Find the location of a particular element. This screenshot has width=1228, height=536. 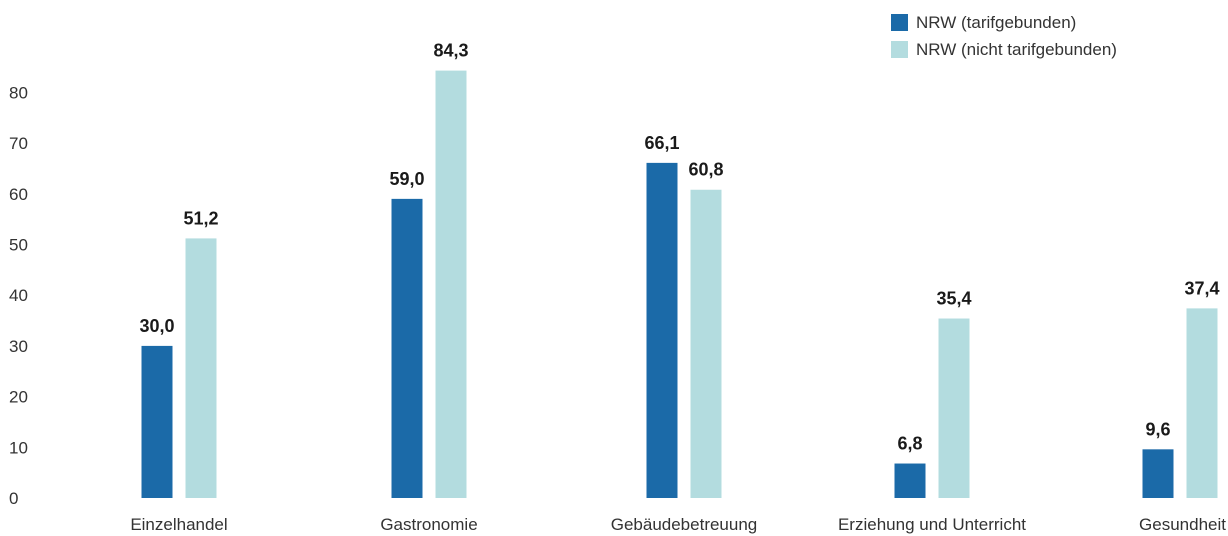

y-tick-label: 20 is located at coordinates (18, 397).